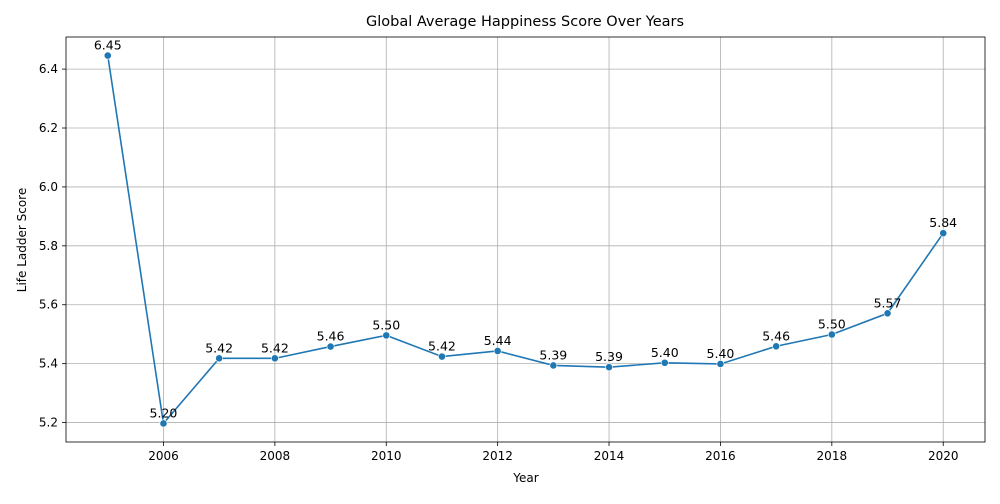 The image size is (1000, 504). Describe the element at coordinates (48, 364) in the screenshot. I see `y-tick-label: 5.4` at that location.